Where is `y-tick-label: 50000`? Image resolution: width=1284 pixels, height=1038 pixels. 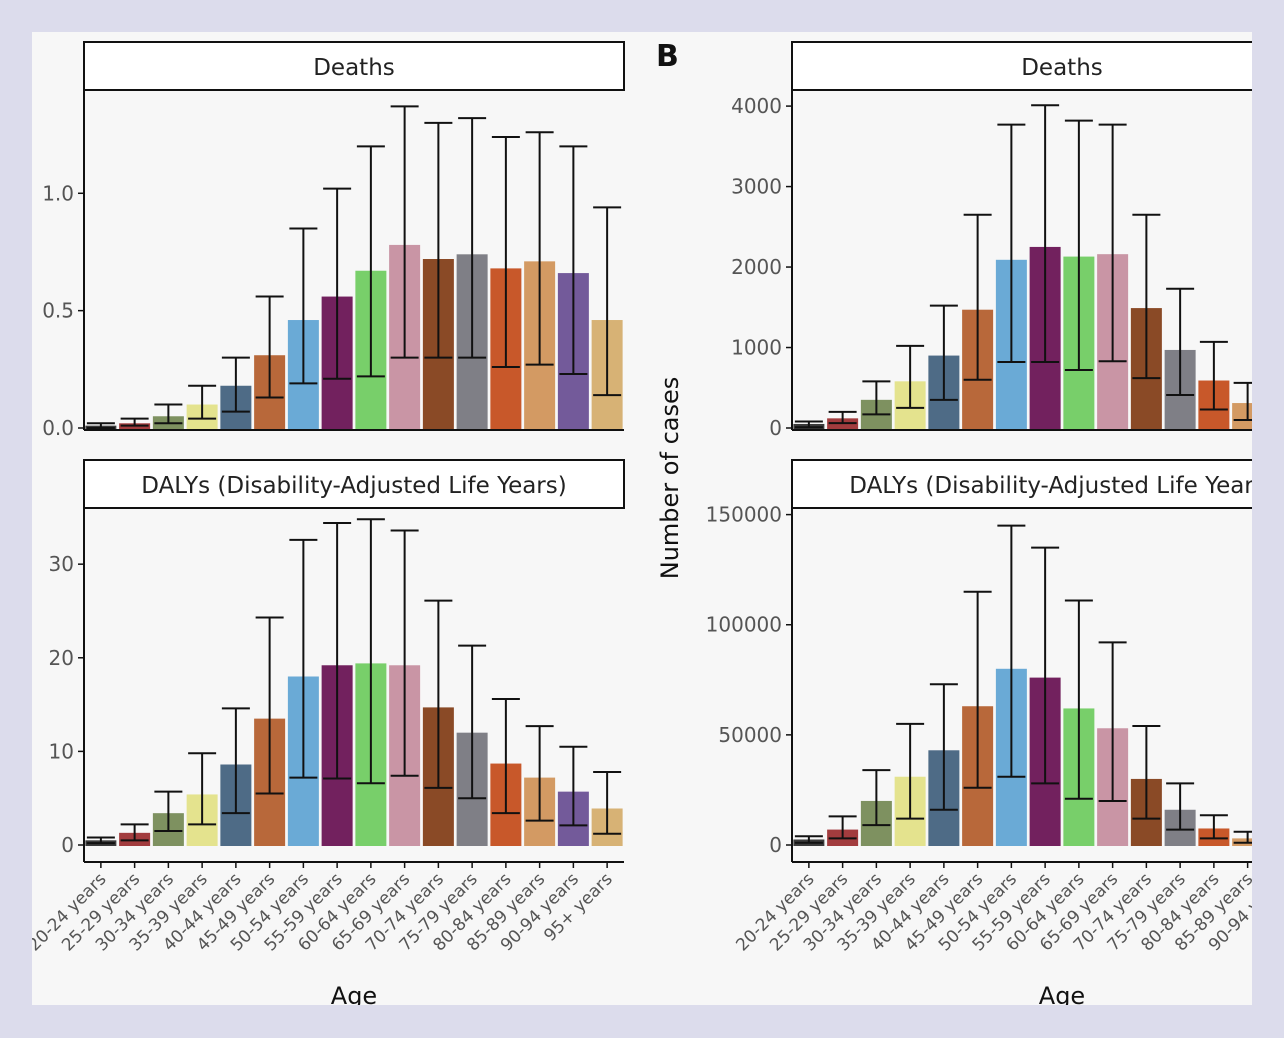 y-tick-label: 50000 is located at coordinates (750, 735).